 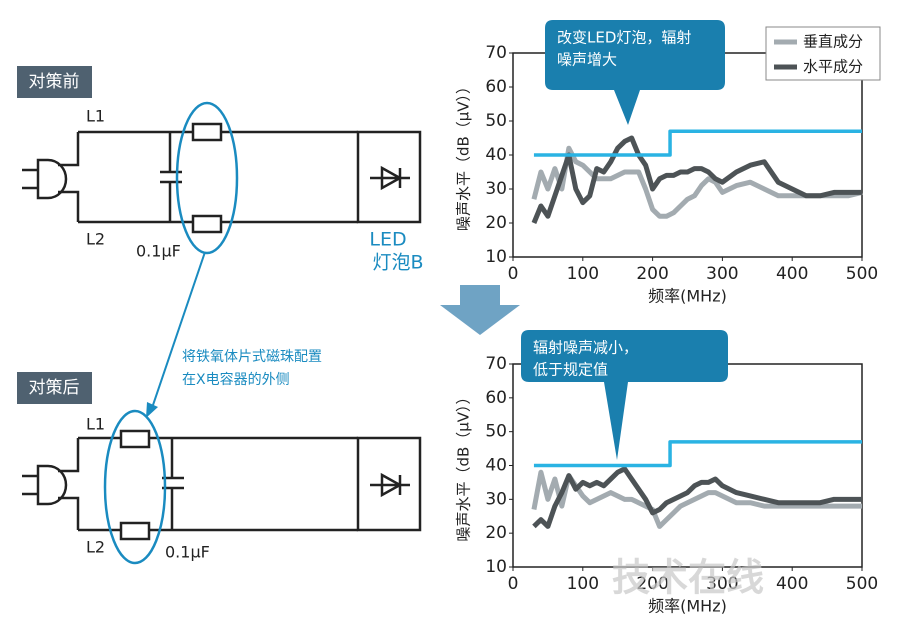 What do you see at coordinates (624, 38) in the screenshot?
I see `callout-text: 改变LED灯泡，辐射` at bounding box center [624, 38].